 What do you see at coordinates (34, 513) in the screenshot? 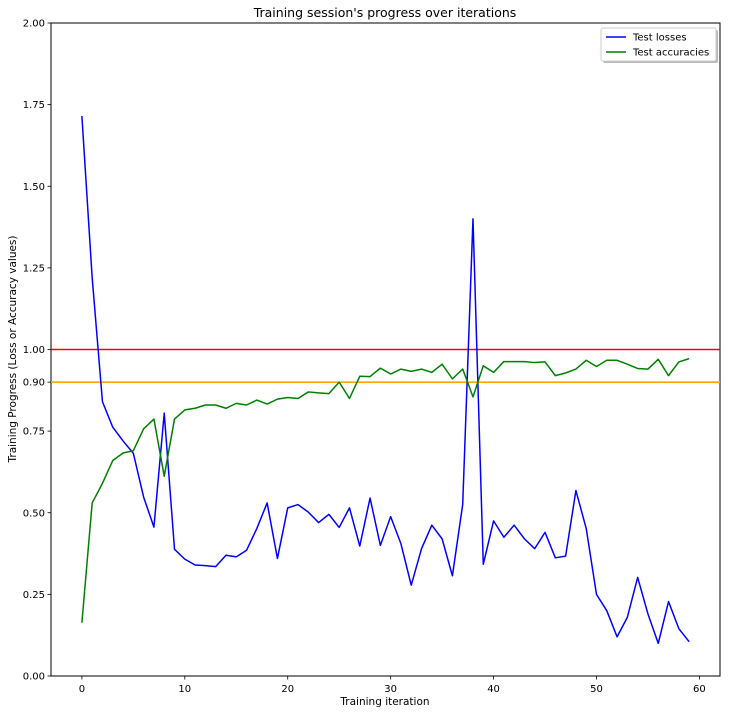
I see `y-tick-label: 0.50` at bounding box center [34, 513].